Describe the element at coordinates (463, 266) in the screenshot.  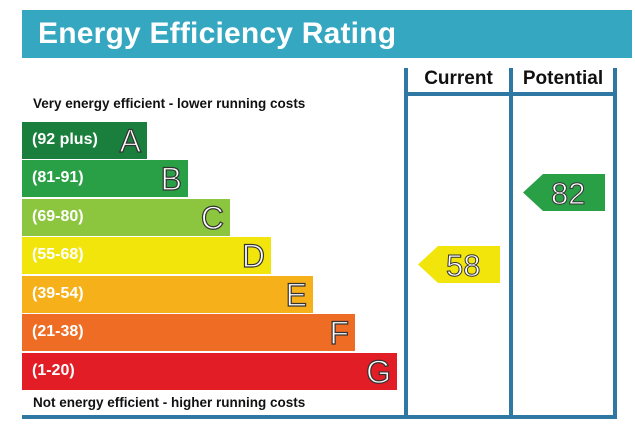
I see `current-rating-value: 58` at that location.